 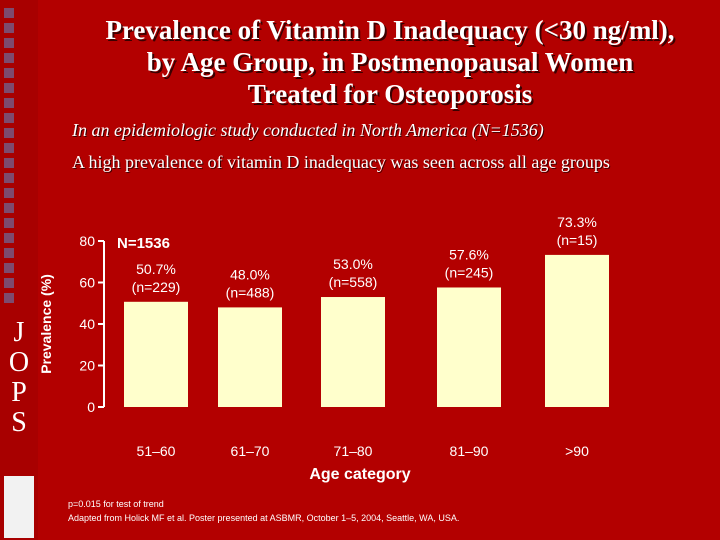 I want to click on data-label: 57.6%, so click(x=469, y=254).